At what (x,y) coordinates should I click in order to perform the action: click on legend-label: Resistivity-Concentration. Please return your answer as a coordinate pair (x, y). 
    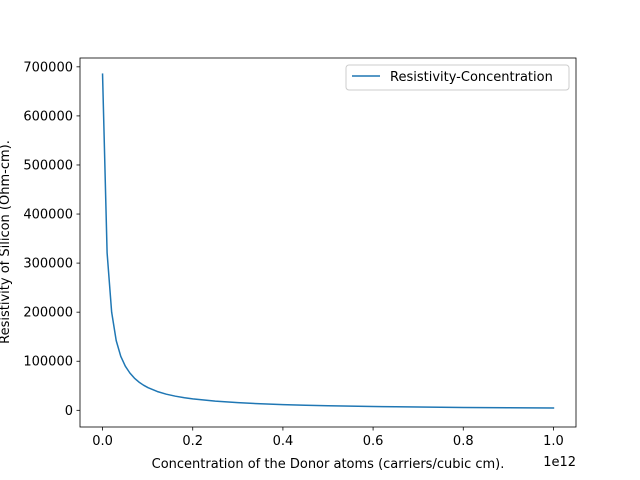
    Looking at the image, I should click on (471, 77).